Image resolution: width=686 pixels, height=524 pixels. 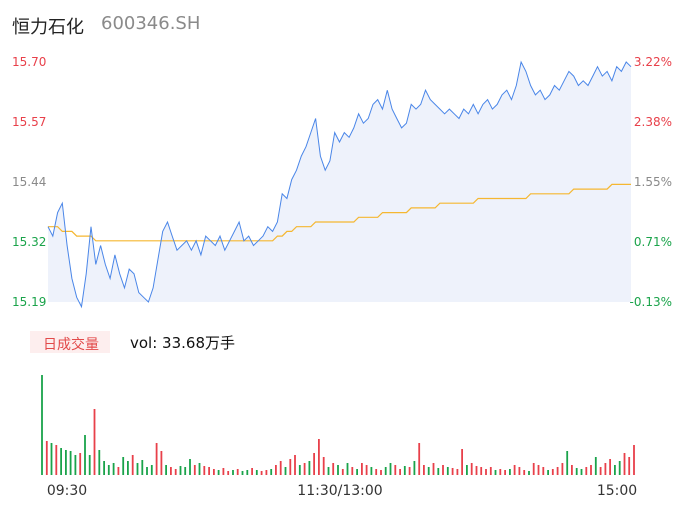 What do you see at coordinates (653, 242) in the screenshot?
I see `y-tick-right: 0.71%` at bounding box center [653, 242].